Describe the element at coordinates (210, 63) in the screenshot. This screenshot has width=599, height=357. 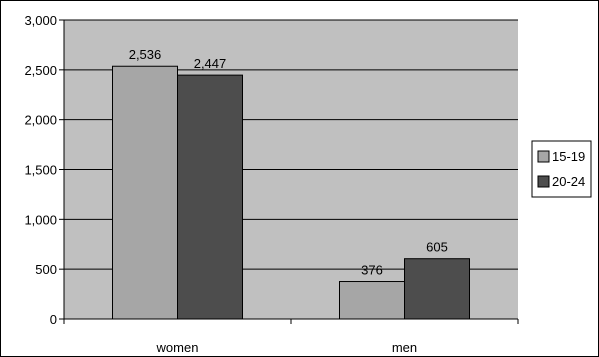
I see `data-label-women-20-24: 2,447` at that location.